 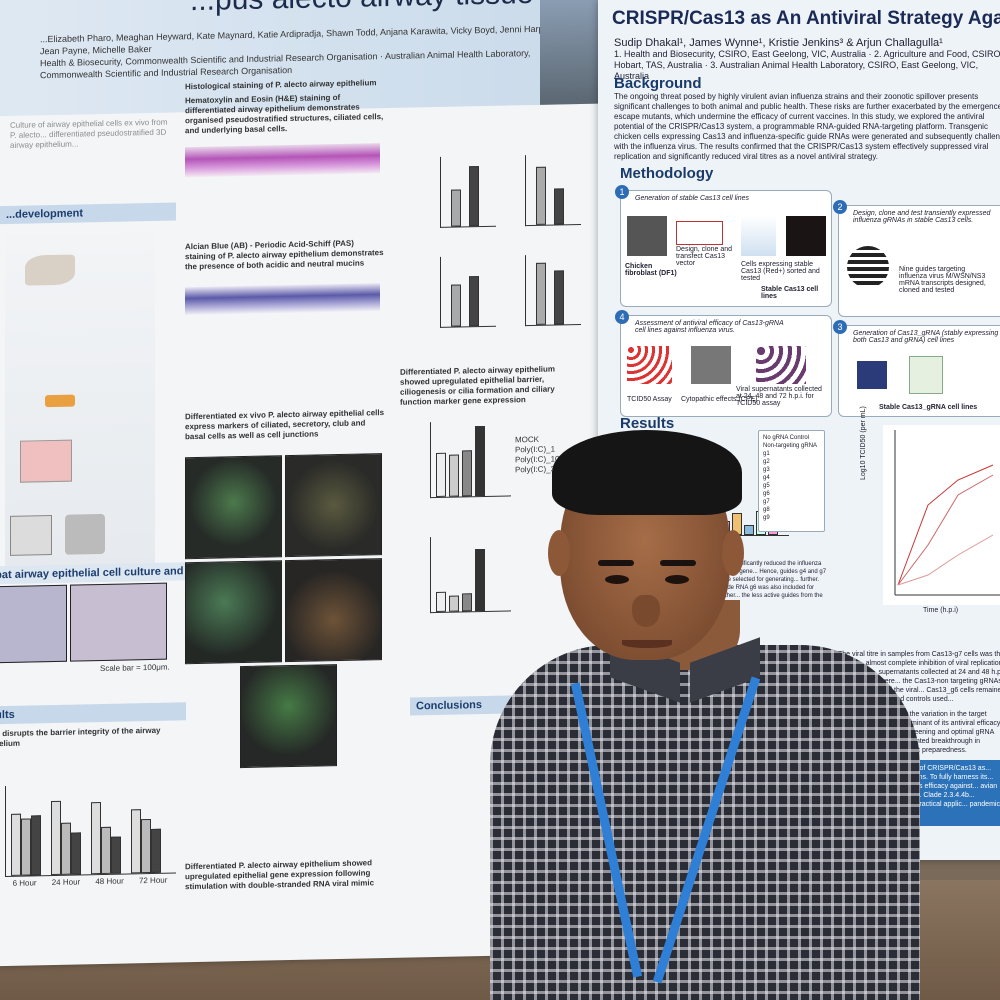 What do you see at coordinates (790, 293) in the screenshot?
I see `stable-label: Stable Cas13 cell lines` at bounding box center [790, 293].